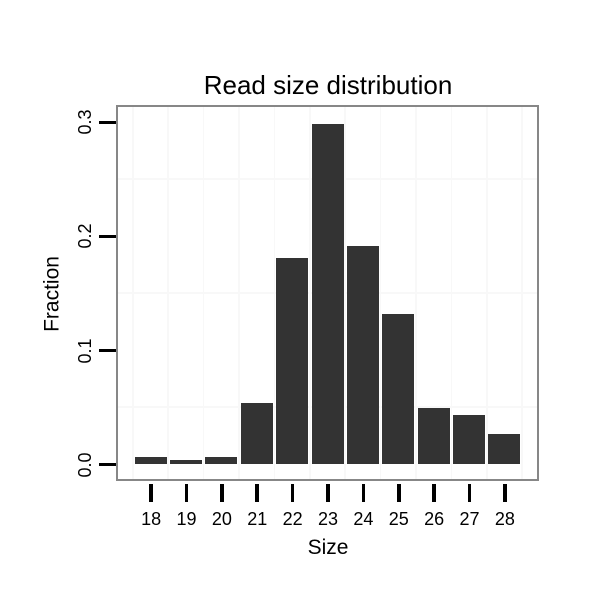 The height and width of the screenshot is (600, 600). What do you see at coordinates (469, 519) in the screenshot?
I see `x-tick-label-27: 27` at bounding box center [469, 519].